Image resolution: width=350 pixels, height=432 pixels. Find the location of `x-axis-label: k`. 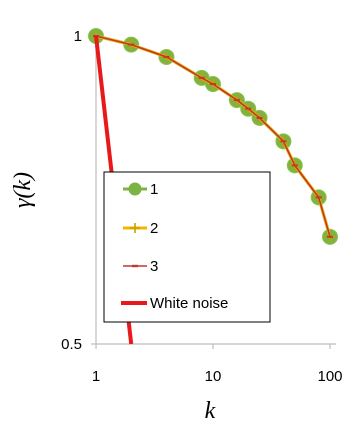

x-axis-label: k is located at coordinates (210, 411).